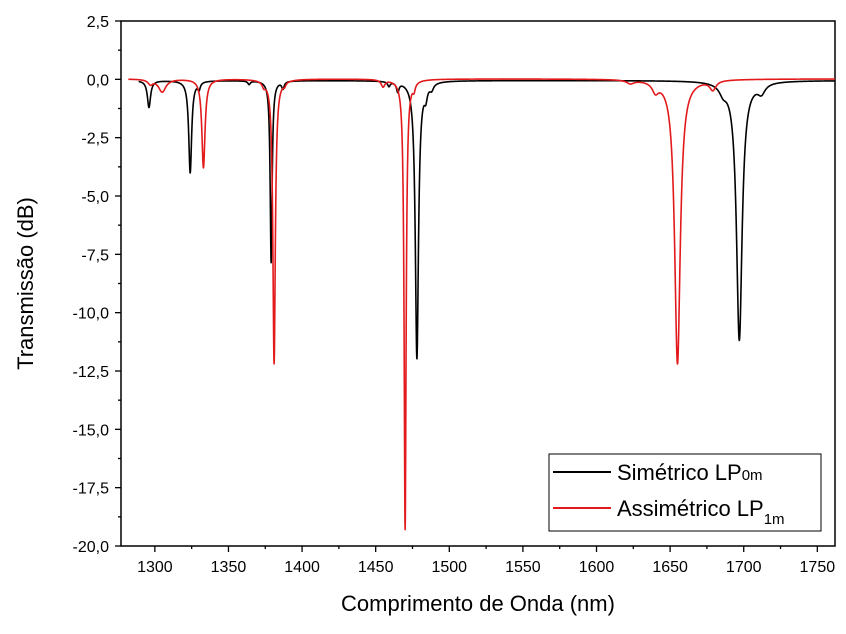 The width and height of the screenshot is (846, 634). What do you see at coordinates (752, 475) in the screenshot?
I see `legend-subscript-simetrico: 0m` at bounding box center [752, 475].